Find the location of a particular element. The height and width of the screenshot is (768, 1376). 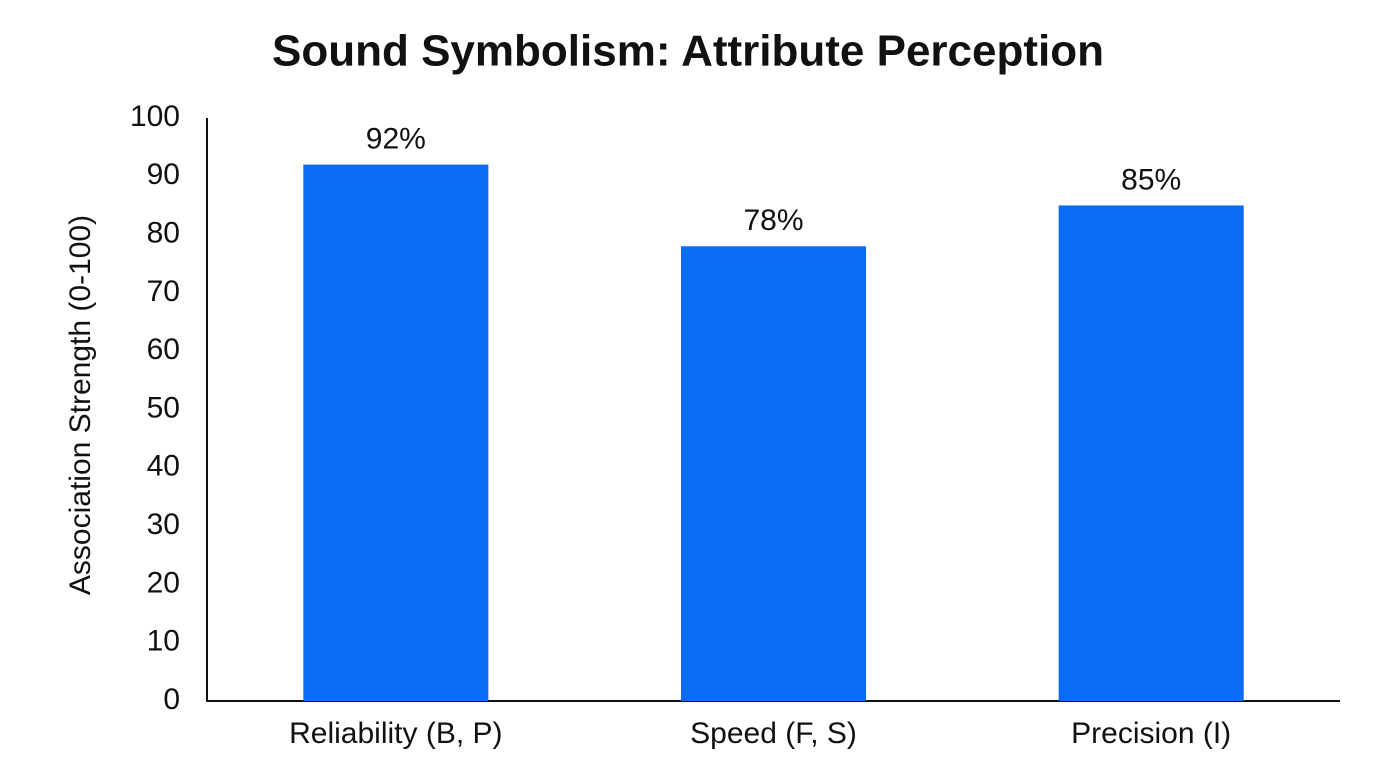

y-tick-label: 100 is located at coordinates (155, 116).